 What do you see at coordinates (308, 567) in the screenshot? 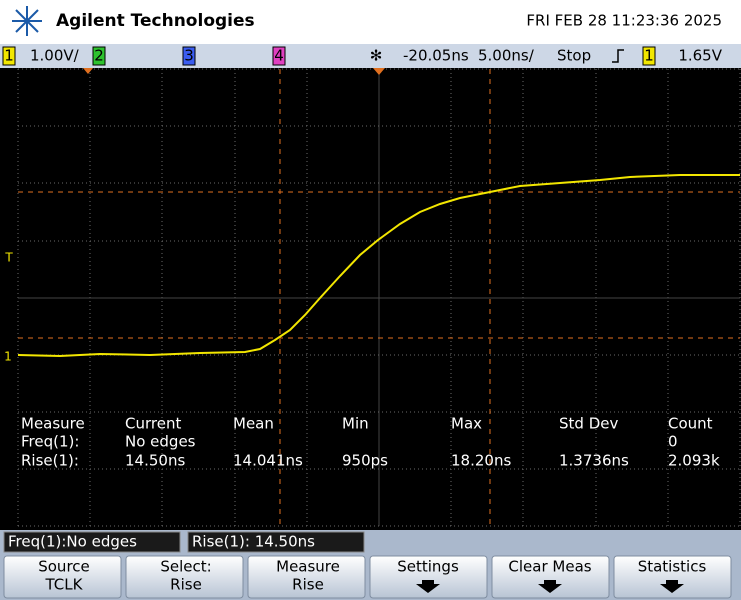
I see `softkey-title: Measure` at bounding box center [308, 567].